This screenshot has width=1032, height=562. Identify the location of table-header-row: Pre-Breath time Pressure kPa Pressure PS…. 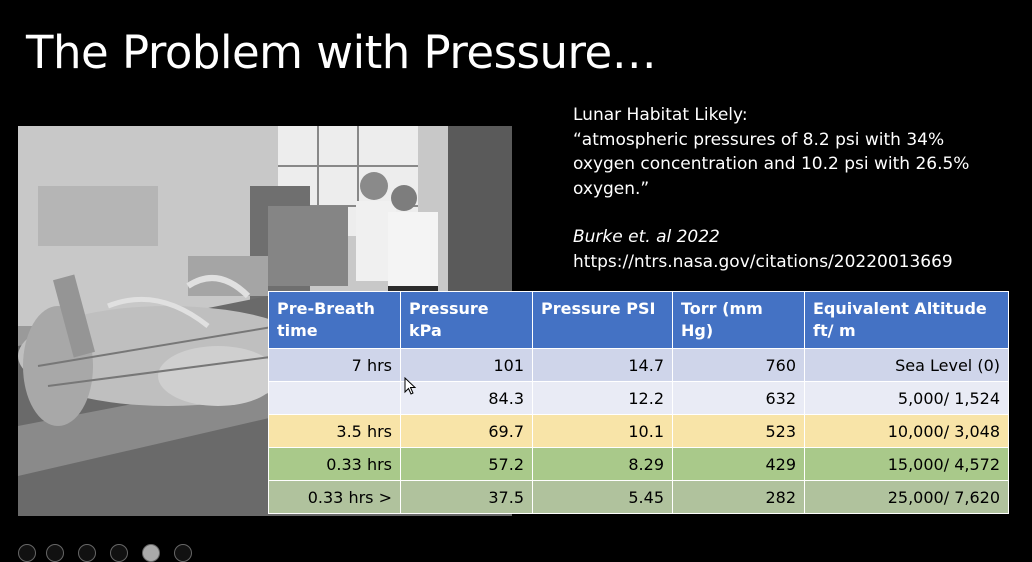
(638, 320).